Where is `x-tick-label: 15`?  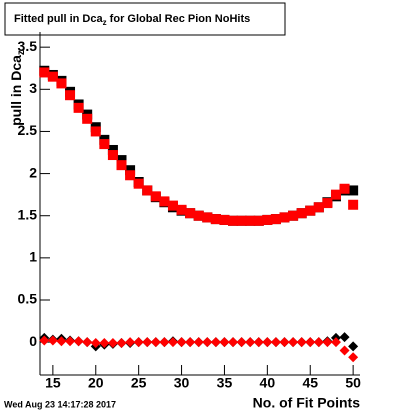
x-tick-label: 15 is located at coordinates (53, 383).